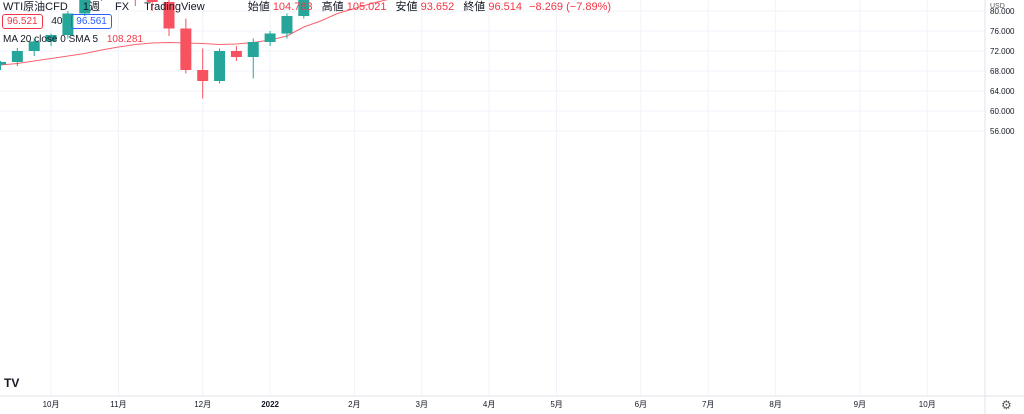 The height and width of the screenshot is (414, 1024). I want to click on ask-box: 96.561, so click(91, 21).